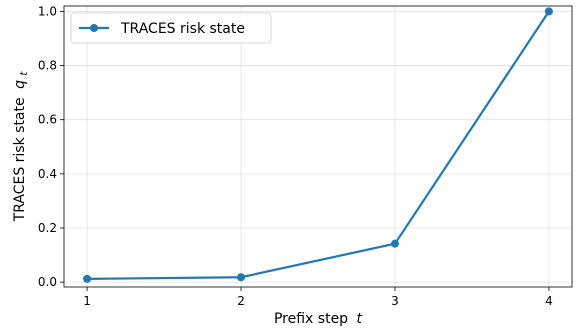  What do you see at coordinates (47, 120) in the screenshot?
I see `y-tick-label: 0.6` at bounding box center [47, 120].